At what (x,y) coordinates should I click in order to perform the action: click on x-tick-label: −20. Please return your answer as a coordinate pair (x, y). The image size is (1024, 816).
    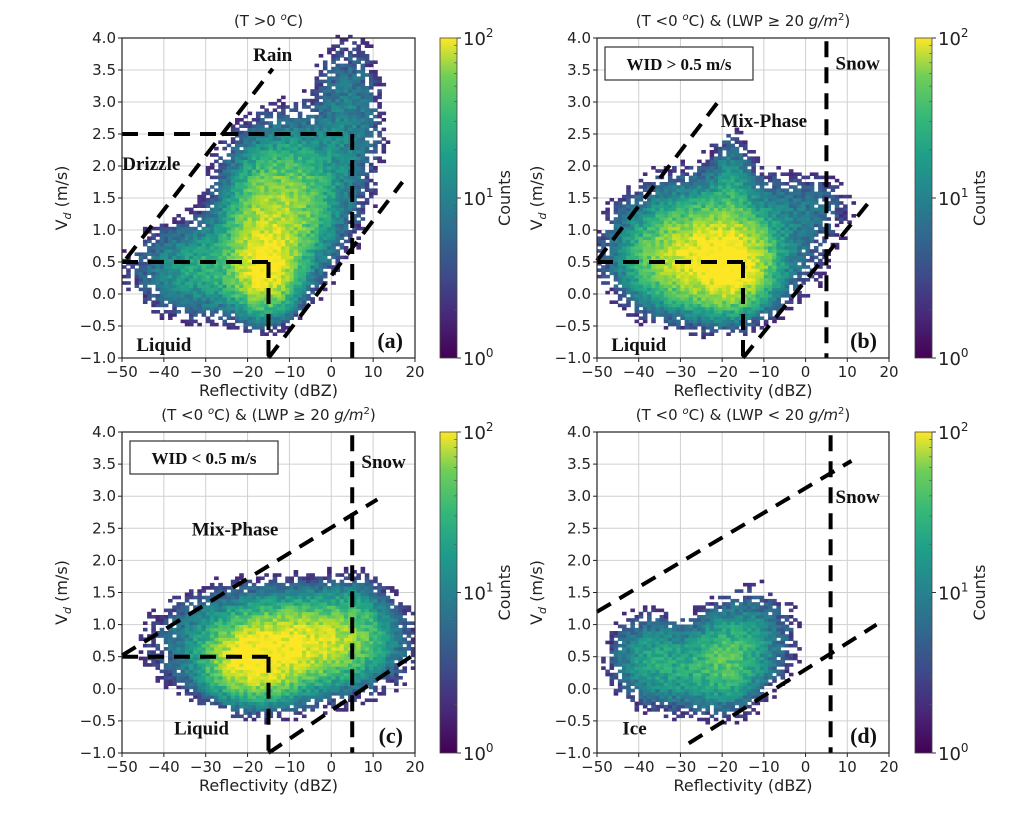
    Looking at the image, I should click on (248, 372).